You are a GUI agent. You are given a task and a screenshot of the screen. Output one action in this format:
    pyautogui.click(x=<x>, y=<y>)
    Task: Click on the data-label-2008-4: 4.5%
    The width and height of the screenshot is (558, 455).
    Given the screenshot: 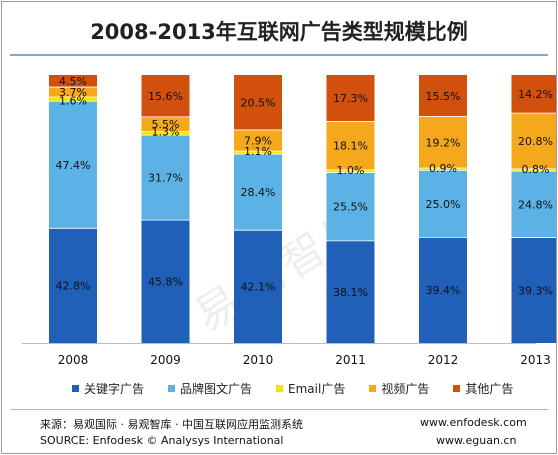 What is the action you would take?
    pyautogui.click(x=73, y=81)
    